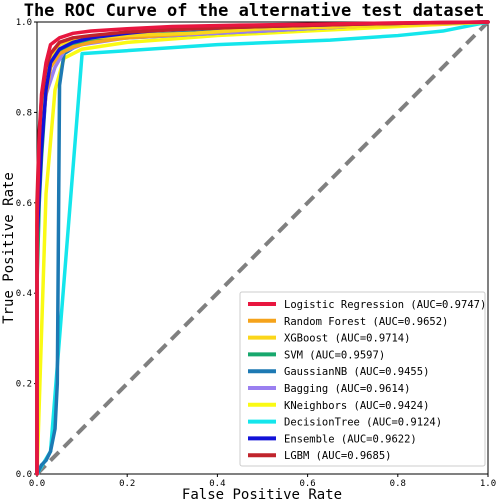  I want to click on legend-entry: LGBM (AUC=0.9685), so click(337, 456).